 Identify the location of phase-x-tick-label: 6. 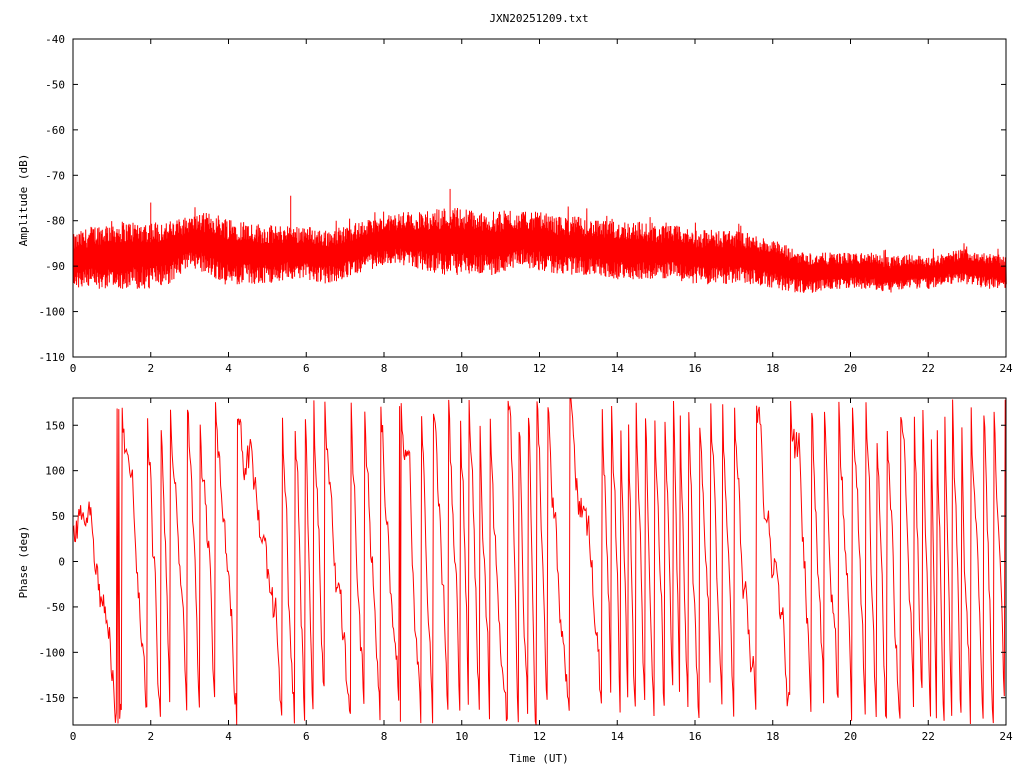
(306, 736).